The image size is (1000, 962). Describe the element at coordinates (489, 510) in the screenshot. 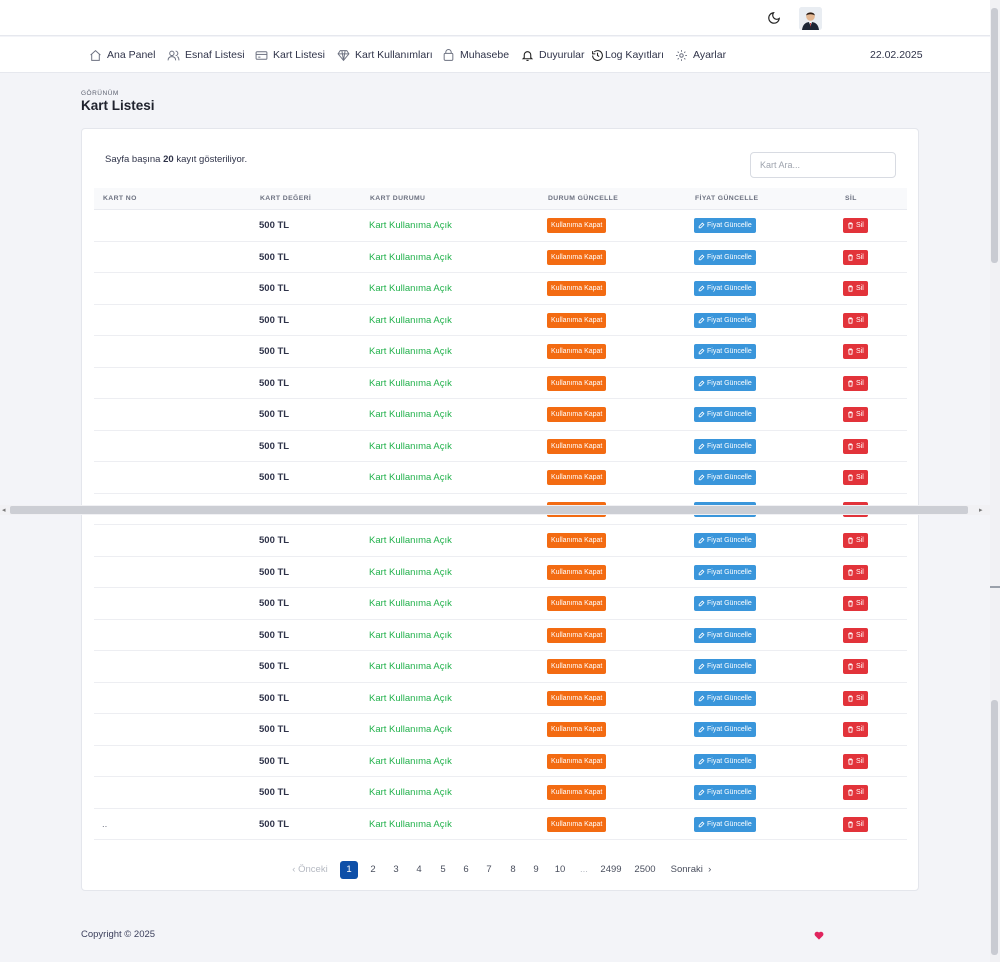

I see `scrollbar-thumb` at that location.